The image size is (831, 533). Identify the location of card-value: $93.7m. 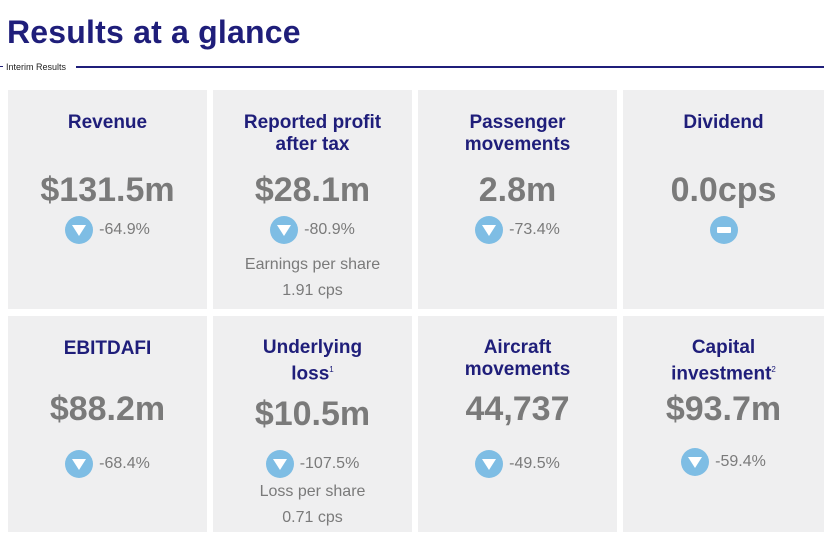
(723, 409).